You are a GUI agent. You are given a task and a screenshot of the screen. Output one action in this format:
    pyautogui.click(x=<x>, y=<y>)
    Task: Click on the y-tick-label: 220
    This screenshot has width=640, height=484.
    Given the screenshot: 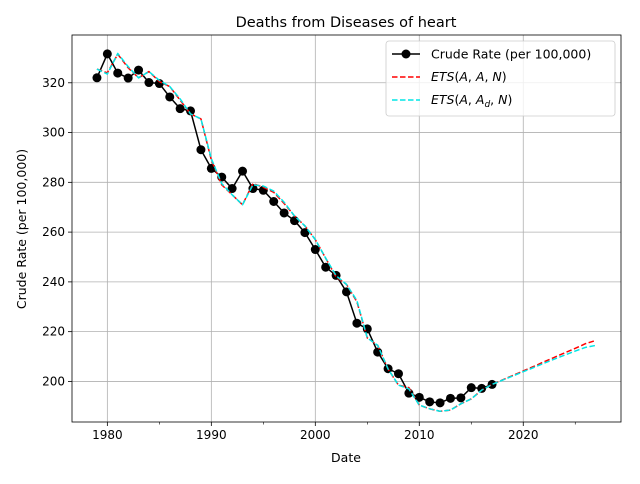 What is the action you would take?
    pyautogui.click(x=53, y=332)
    